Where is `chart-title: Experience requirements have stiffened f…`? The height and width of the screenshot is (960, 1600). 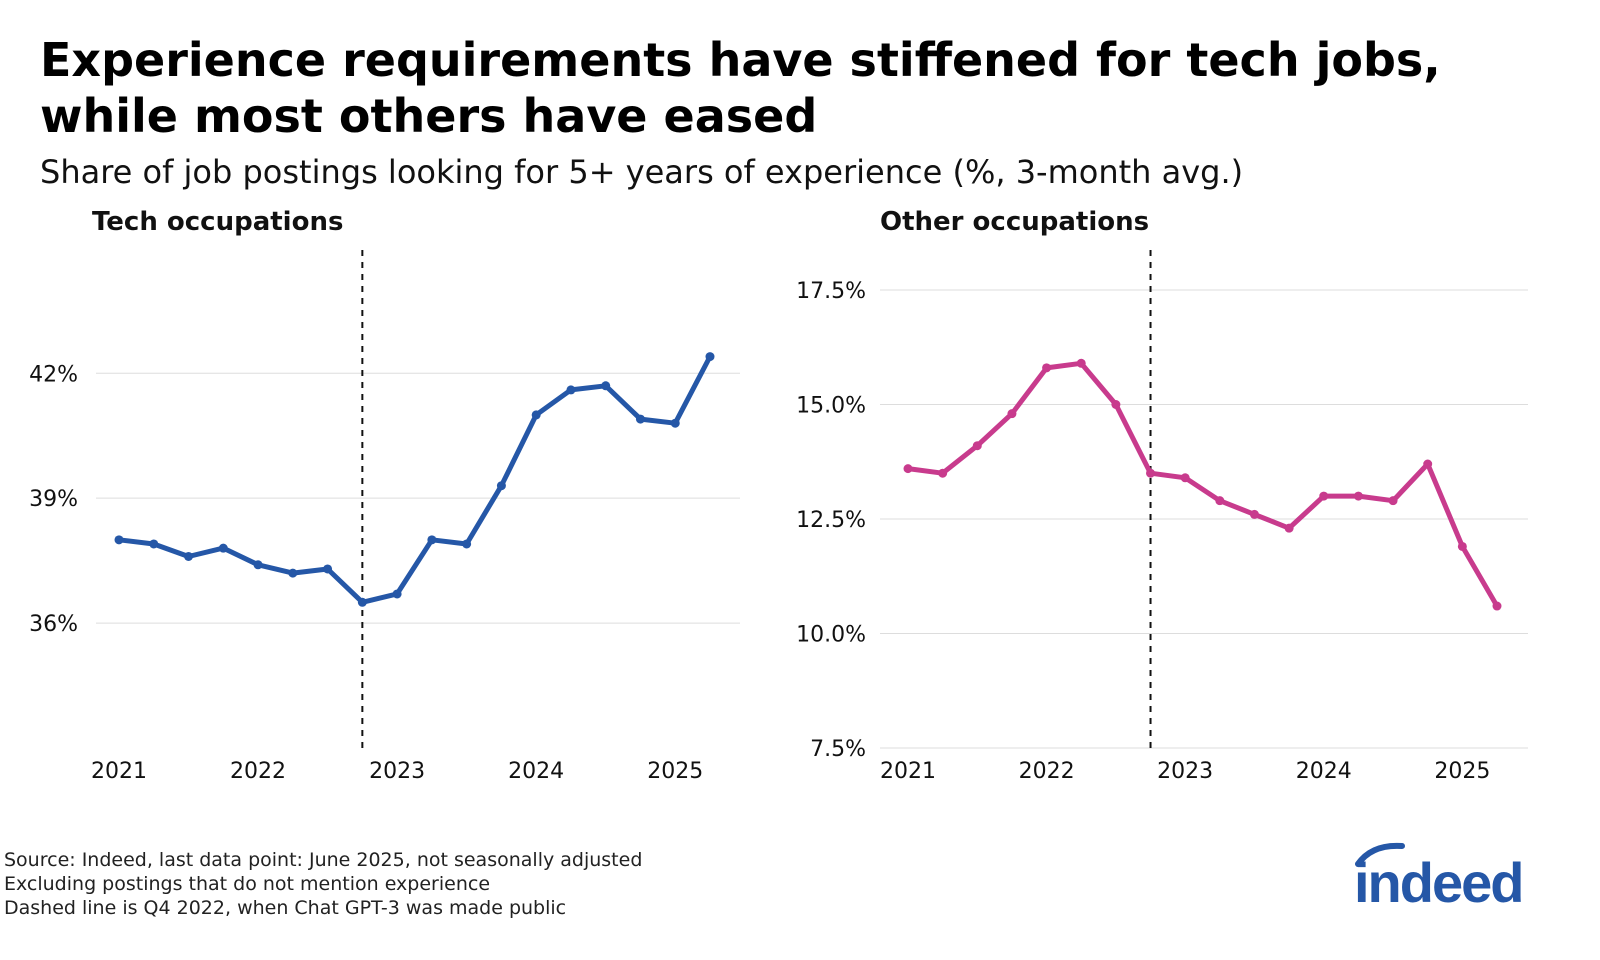
chart-title: Experience requirements have stiffened f… is located at coordinates (740, 88).